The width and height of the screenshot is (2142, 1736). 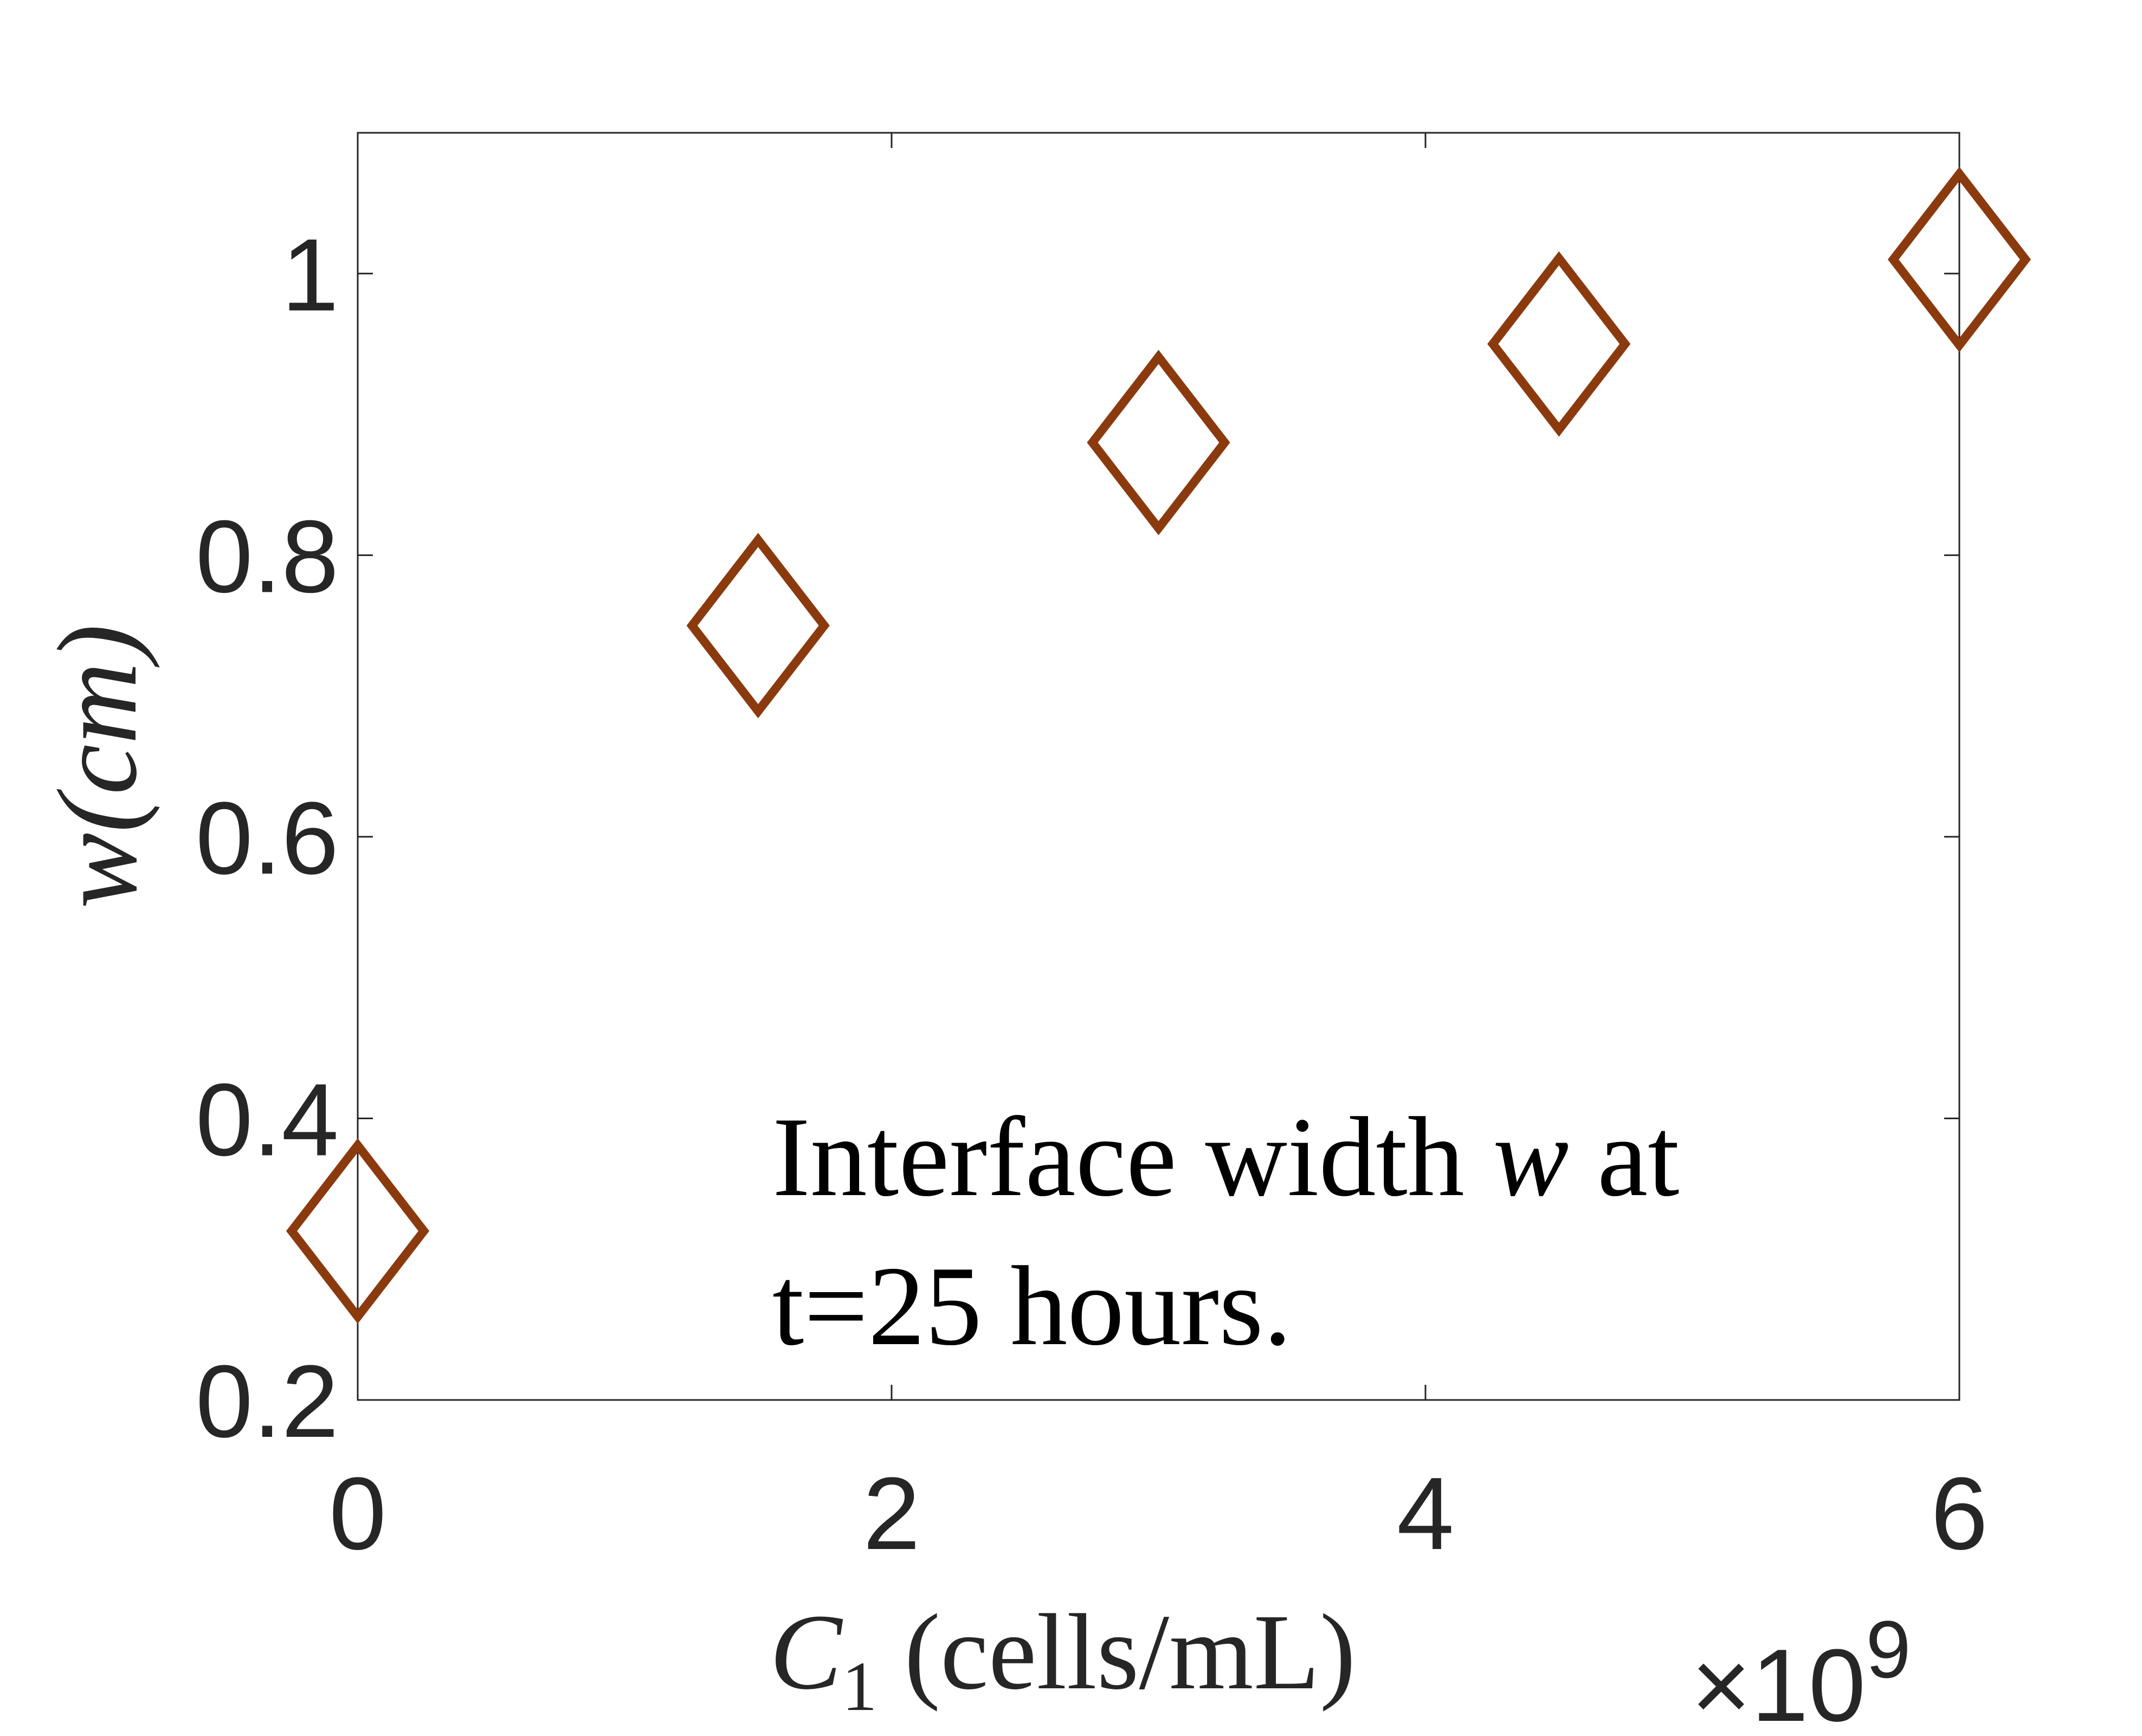 I want to click on x-axis-variable-subscript: 1, so click(x=860, y=1687).